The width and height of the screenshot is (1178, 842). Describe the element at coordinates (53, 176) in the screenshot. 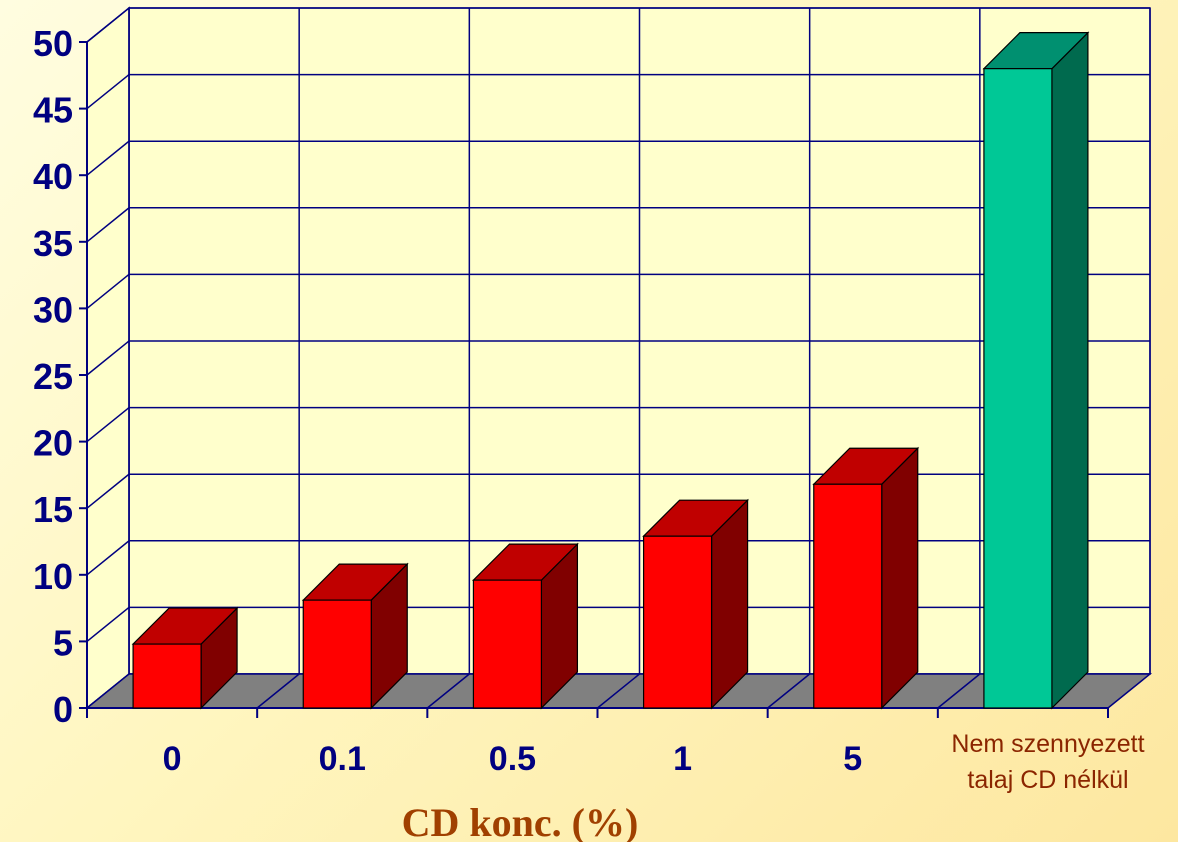

I see `y-tick-label: 40` at that location.